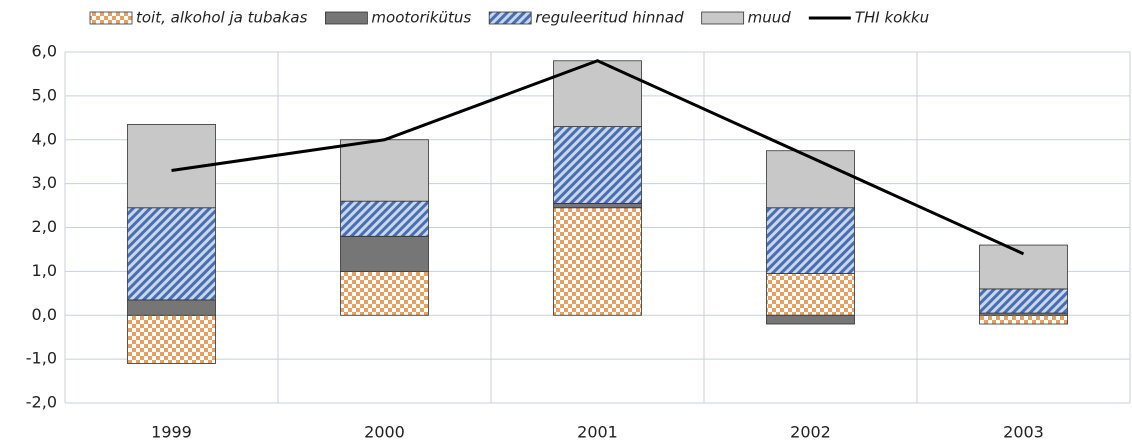 Image resolution: width=1132 pixels, height=445 pixels. What do you see at coordinates (421, 18) in the screenshot?
I see `legend-label: mootorikütus` at bounding box center [421, 18].